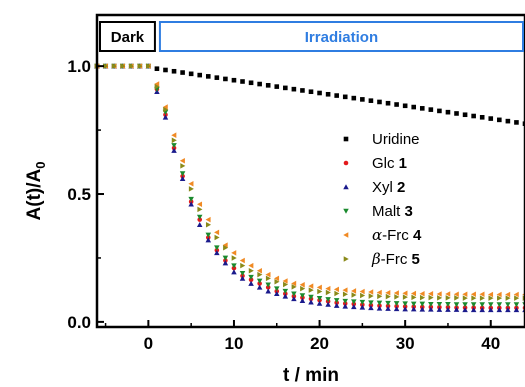 Image resolution: width=525 pixels, height=387 pixels. What do you see at coordinates (79, 322) in the screenshot?
I see `y-tick-label: 0.0` at bounding box center [79, 322].